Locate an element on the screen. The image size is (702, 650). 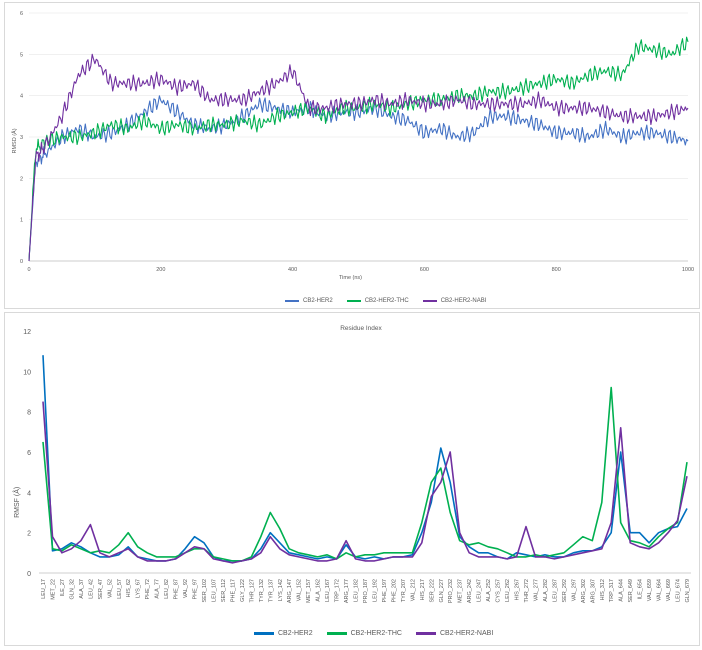
x-tick-label: HIS_62 is located at coordinates (129, 588).